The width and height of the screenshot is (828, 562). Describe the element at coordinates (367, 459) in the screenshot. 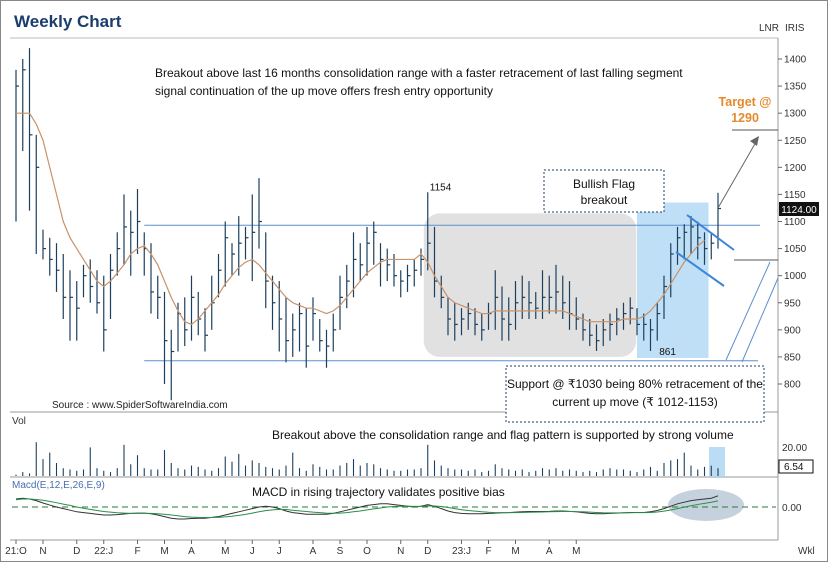

I see `volume-bars` at that location.